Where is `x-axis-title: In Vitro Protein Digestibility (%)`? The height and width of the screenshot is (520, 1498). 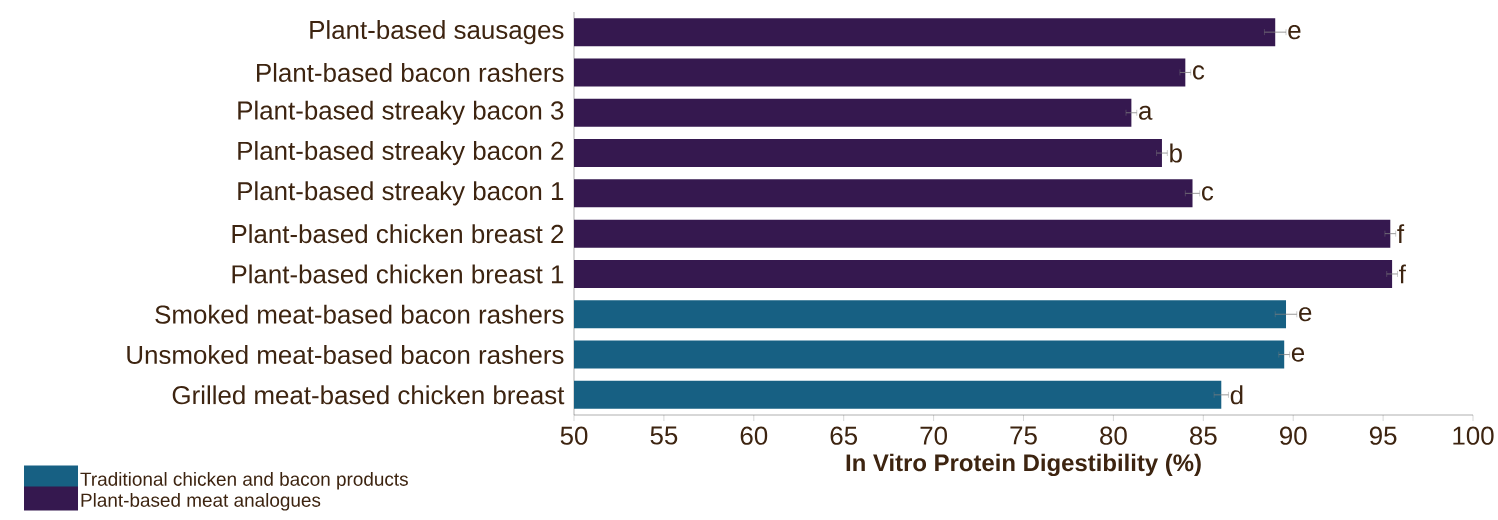 x-axis-title: In Vitro Protein Digestibility (%) is located at coordinates (1023, 465).